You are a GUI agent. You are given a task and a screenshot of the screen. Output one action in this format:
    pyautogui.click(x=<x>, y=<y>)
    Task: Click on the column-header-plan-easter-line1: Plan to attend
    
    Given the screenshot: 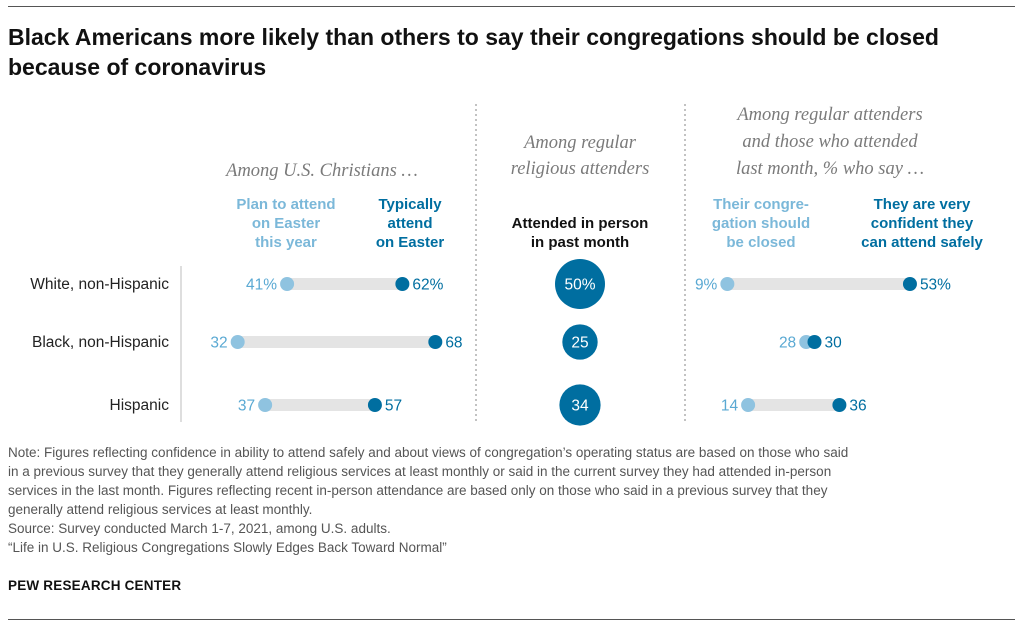 What is the action you would take?
    pyautogui.click(x=285, y=204)
    